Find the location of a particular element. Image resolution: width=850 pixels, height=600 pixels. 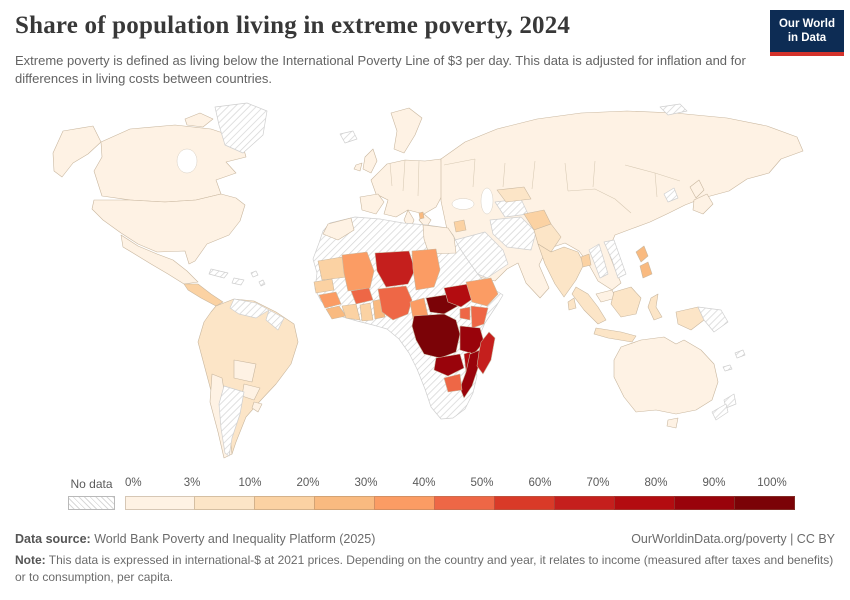

legend-tick: 60% is located at coordinates (540, 483).